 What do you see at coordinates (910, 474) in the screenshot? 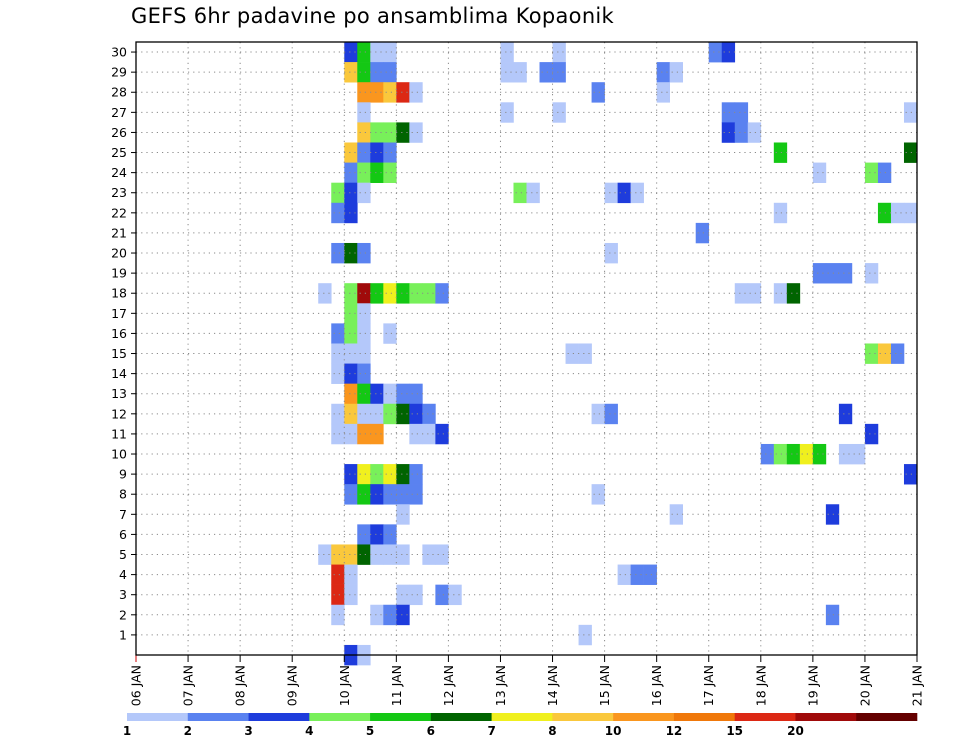
I see `member-9-cell` at bounding box center [910, 474].